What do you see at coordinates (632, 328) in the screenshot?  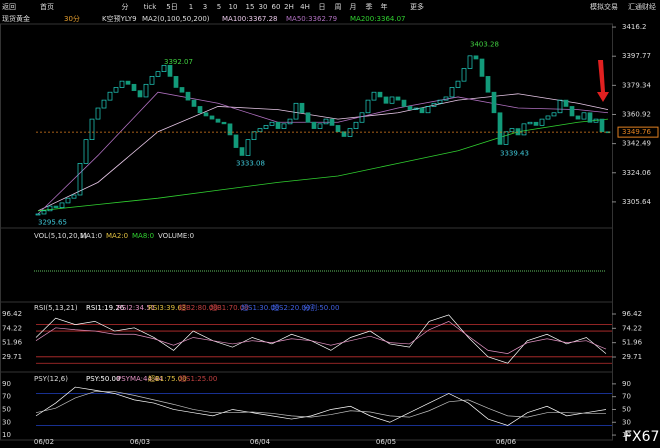 I see `y-tick-label: 74.22` at bounding box center [632, 328].